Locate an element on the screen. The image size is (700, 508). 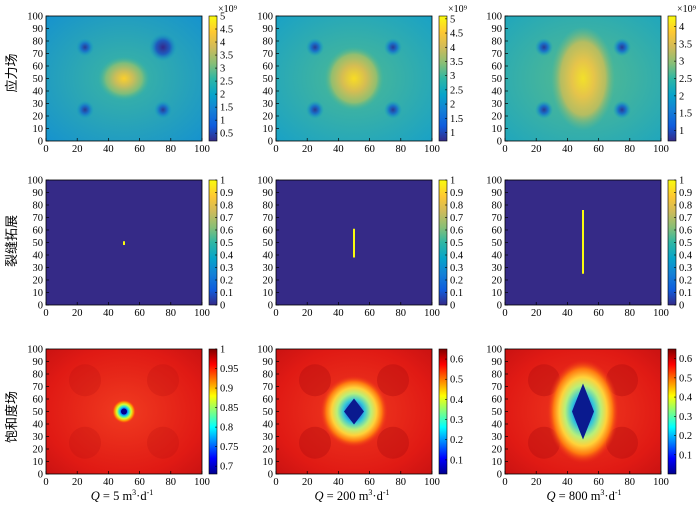
colorbar-tick-label: 0.9 is located at coordinates (226, 389).